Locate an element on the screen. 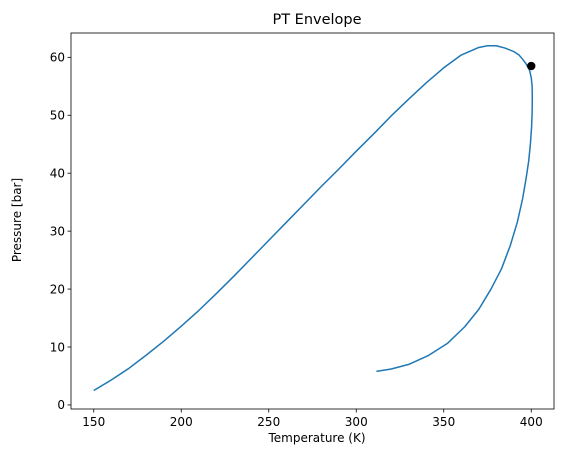 The width and height of the screenshot is (562, 455). x-tick-label: 150 is located at coordinates (93, 422).